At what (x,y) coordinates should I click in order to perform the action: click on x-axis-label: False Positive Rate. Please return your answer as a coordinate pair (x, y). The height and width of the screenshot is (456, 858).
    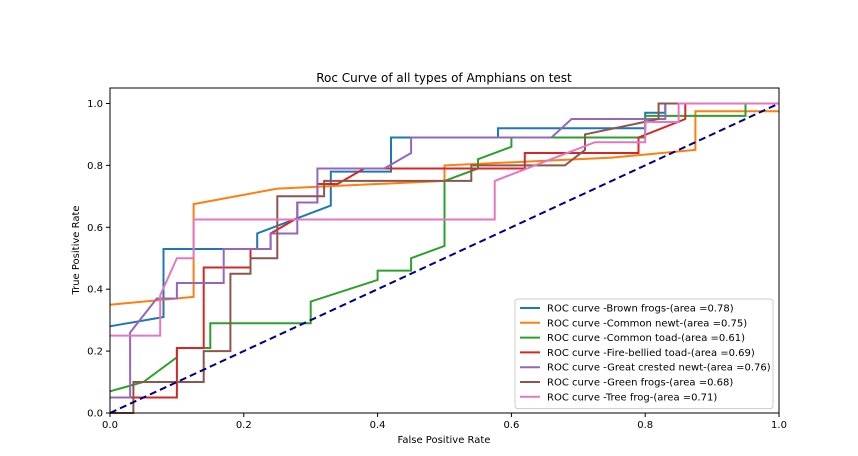
    Looking at the image, I should click on (444, 440).